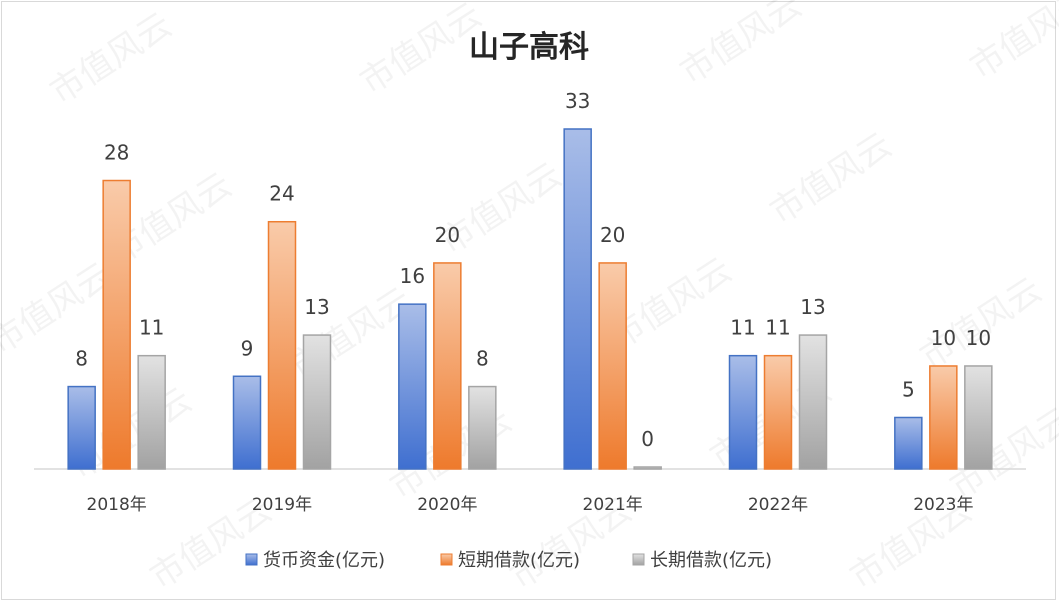 The width and height of the screenshot is (1059, 603). Describe the element at coordinates (116, 153) in the screenshot. I see `data-label: 28` at that location.